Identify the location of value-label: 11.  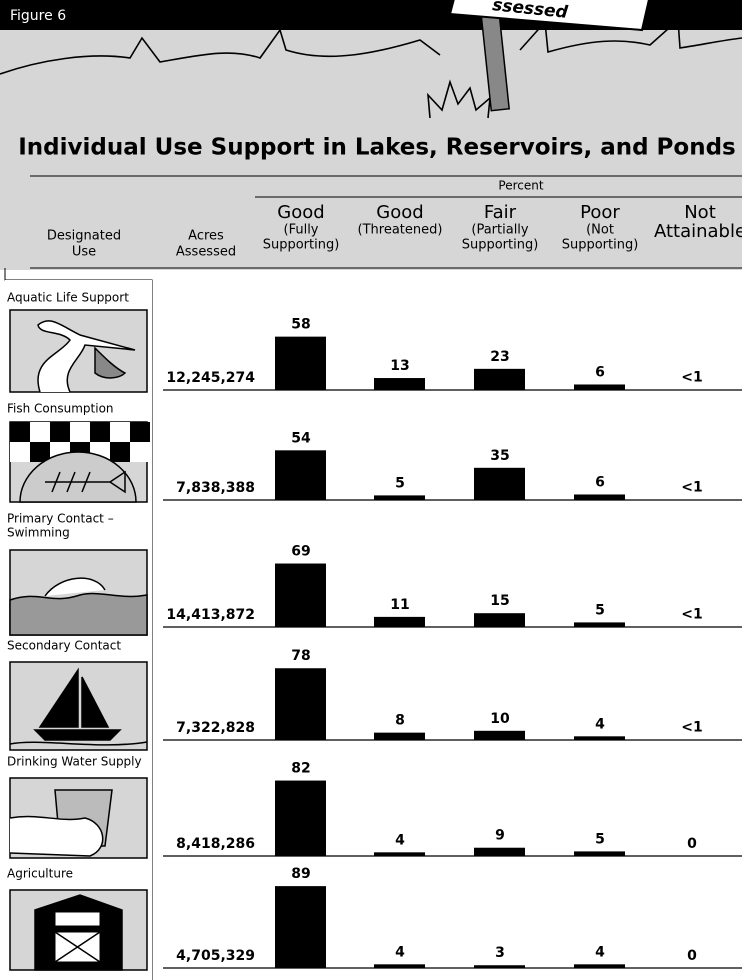
(399, 605).